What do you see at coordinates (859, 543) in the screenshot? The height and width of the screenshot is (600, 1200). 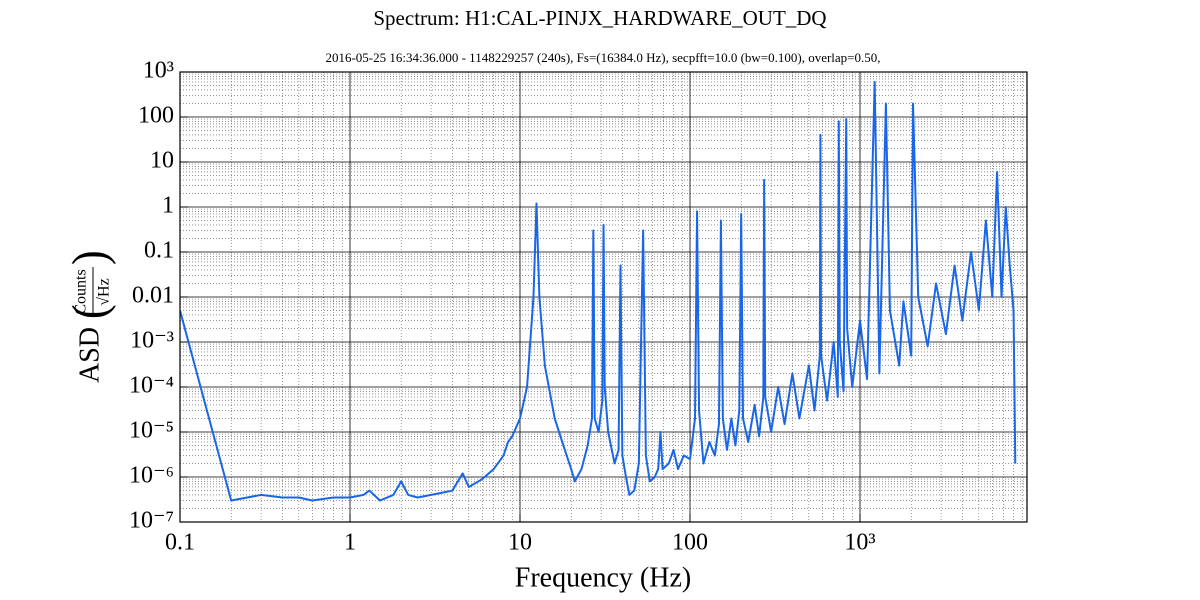 I see `x-tick-label: 10³` at bounding box center [859, 543].